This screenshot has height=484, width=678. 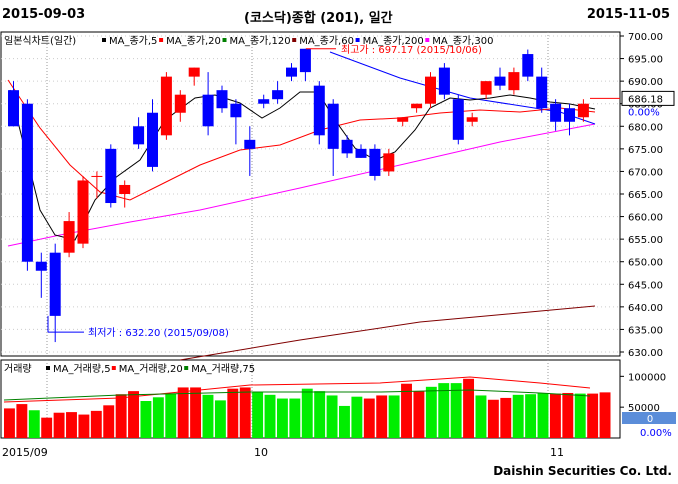 What do you see at coordinates (261, 452) in the screenshot?
I see `x-axis-label: 10` at bounding box center [261, 452].